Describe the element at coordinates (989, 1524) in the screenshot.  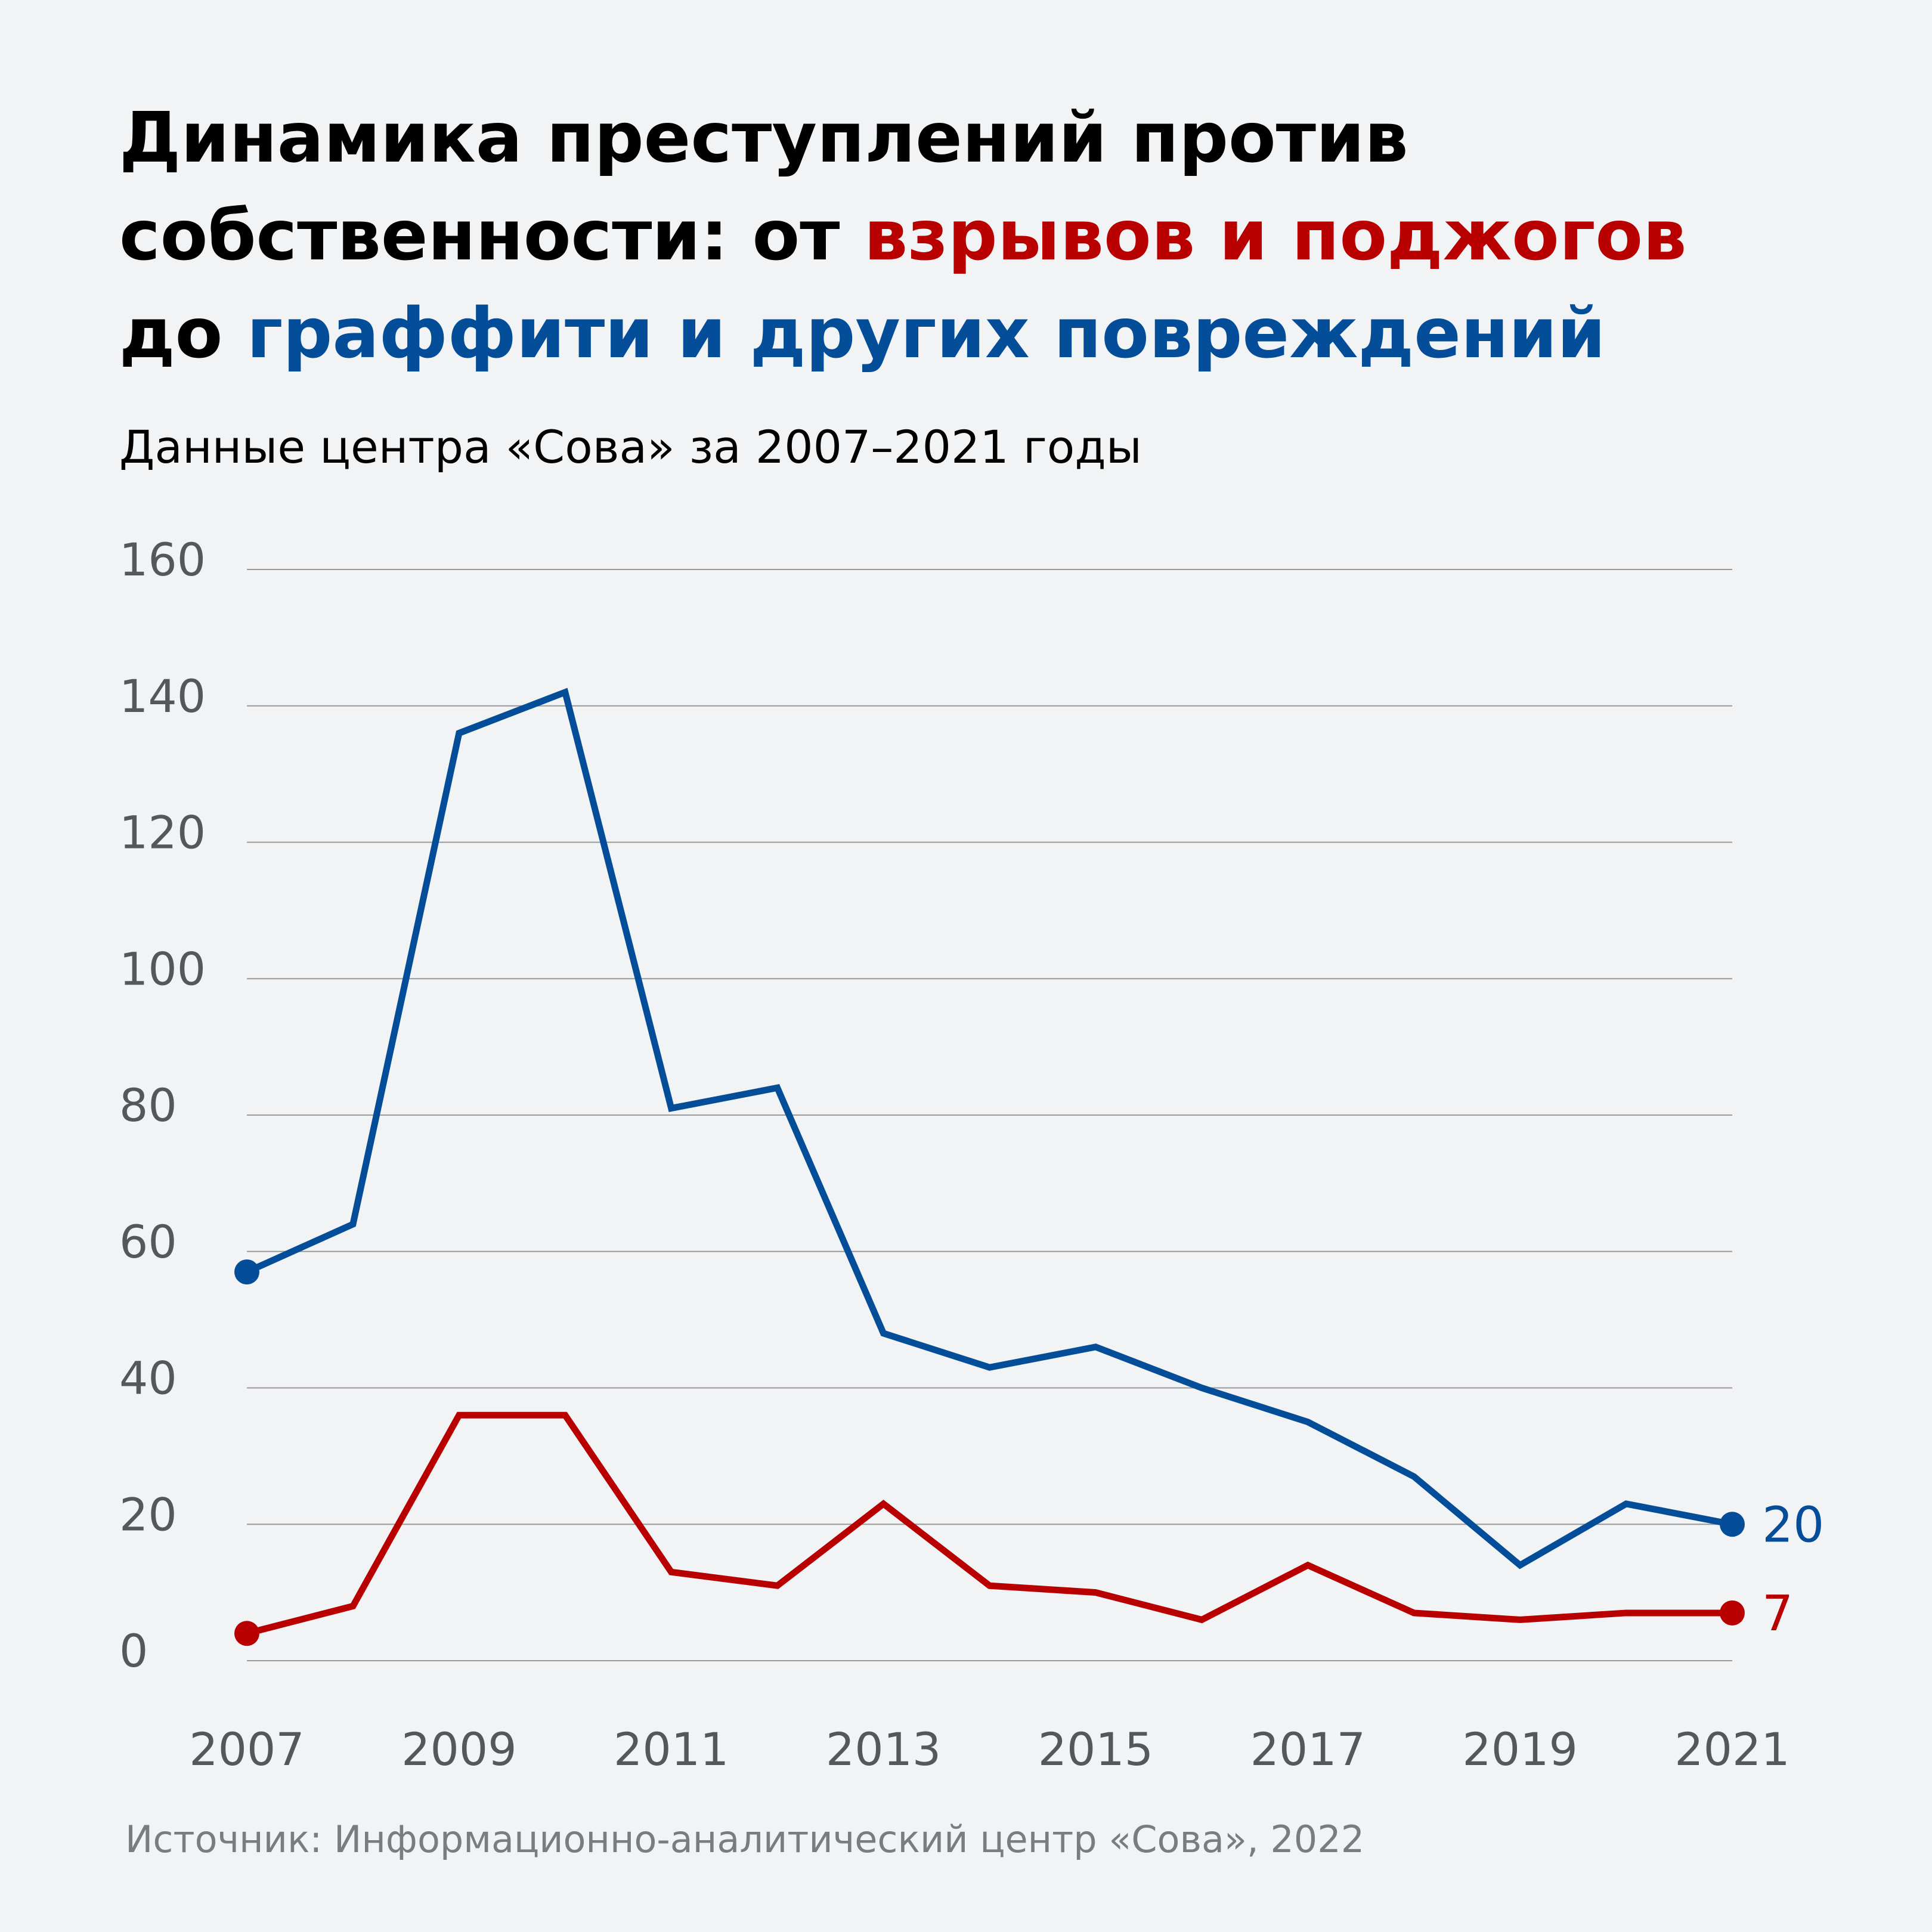
I see `series-line-arson` at that location.